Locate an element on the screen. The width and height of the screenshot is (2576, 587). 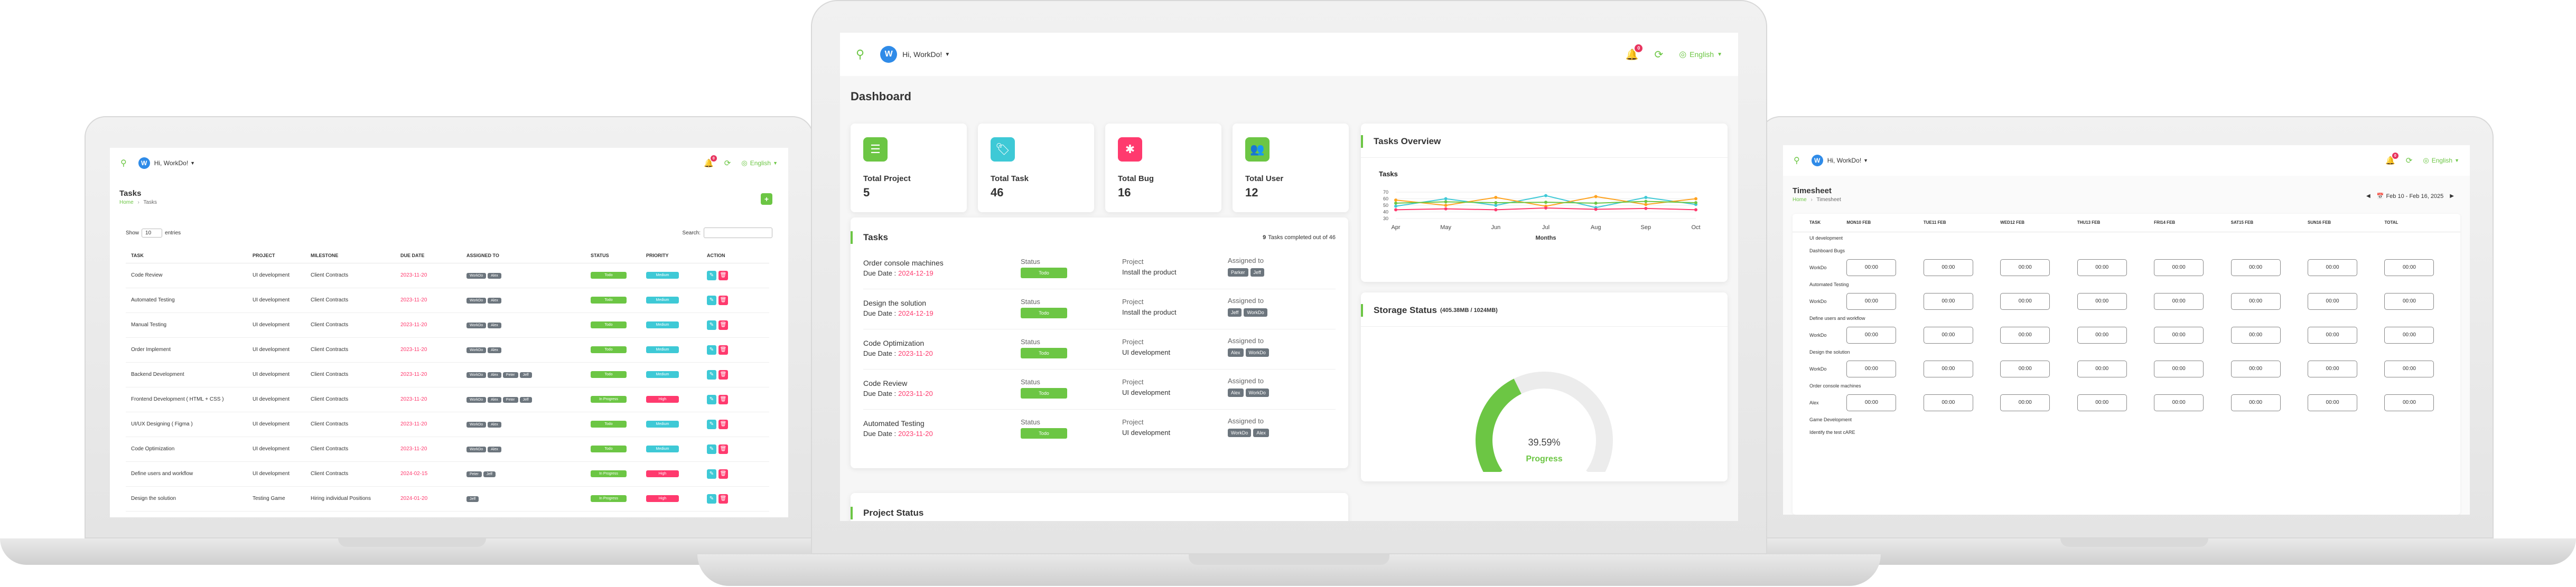
column-header: PROJECT is located at coordinates (264, 255).